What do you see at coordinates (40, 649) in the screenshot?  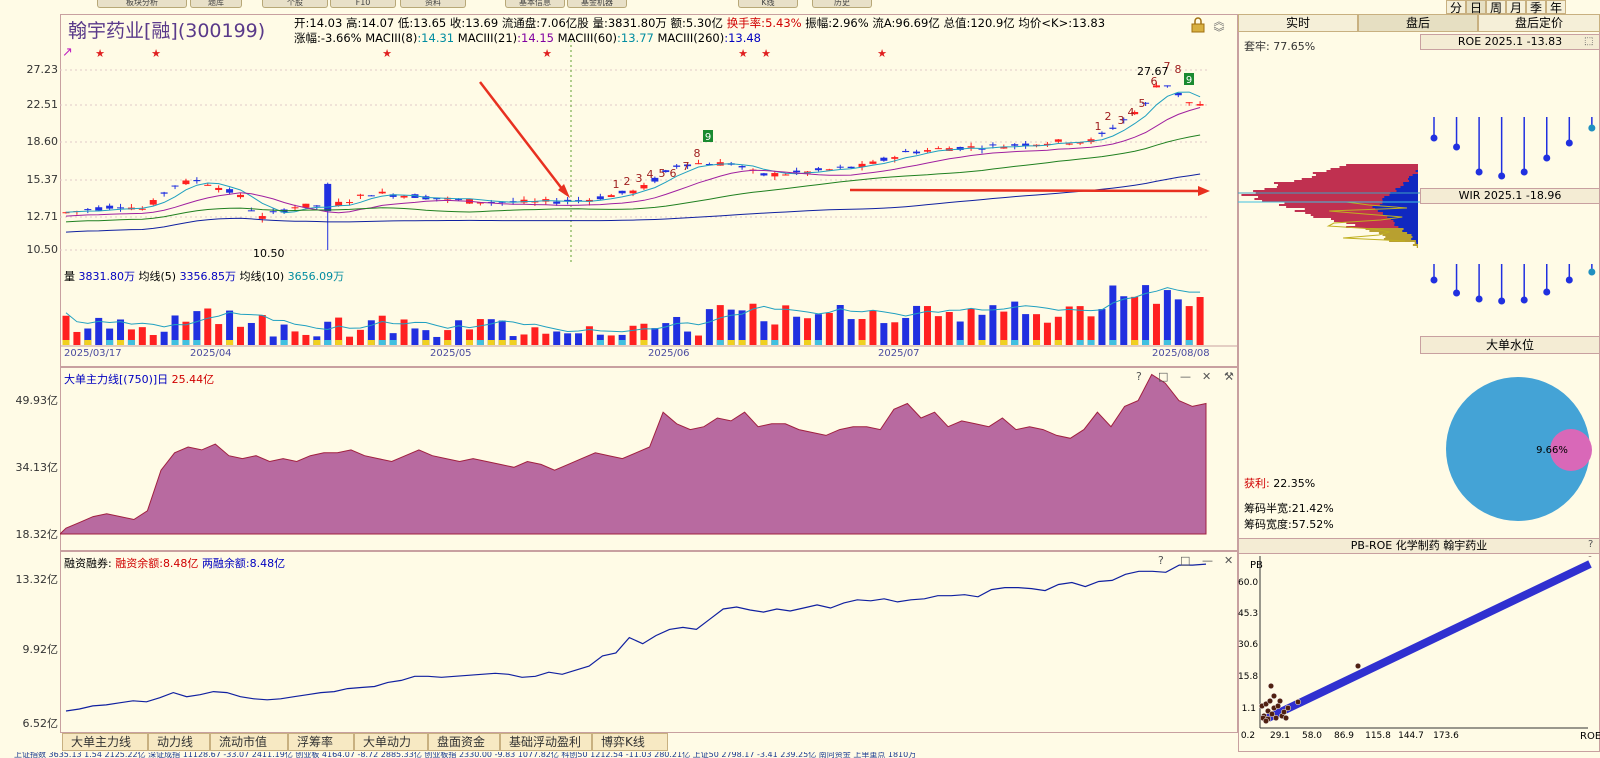 I see `mg-tick: 9.92亿` at bounding box center [40, 649].